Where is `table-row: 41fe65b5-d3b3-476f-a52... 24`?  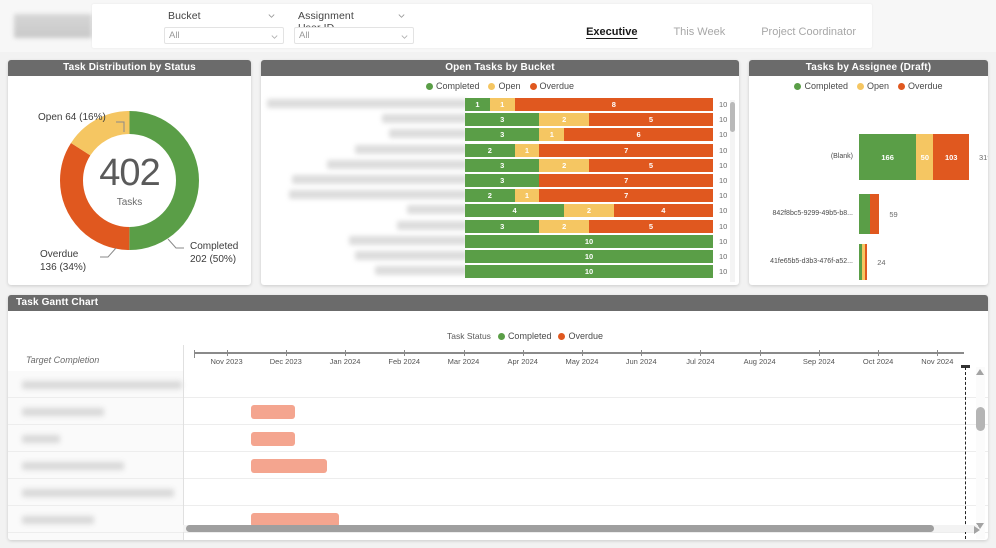 table-row: 41fe65b5-d3b3-476f-a52... 24 is located at coordinates (868, 264).